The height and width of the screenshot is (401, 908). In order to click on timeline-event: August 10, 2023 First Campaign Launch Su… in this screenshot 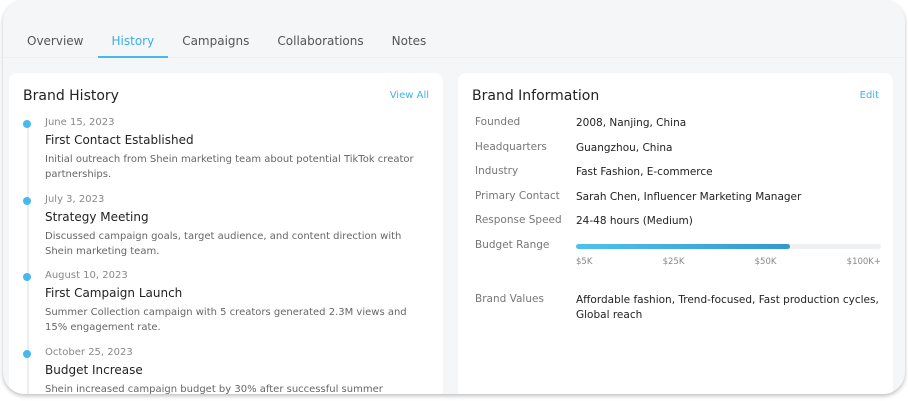, I will do `click(224, 302)`.